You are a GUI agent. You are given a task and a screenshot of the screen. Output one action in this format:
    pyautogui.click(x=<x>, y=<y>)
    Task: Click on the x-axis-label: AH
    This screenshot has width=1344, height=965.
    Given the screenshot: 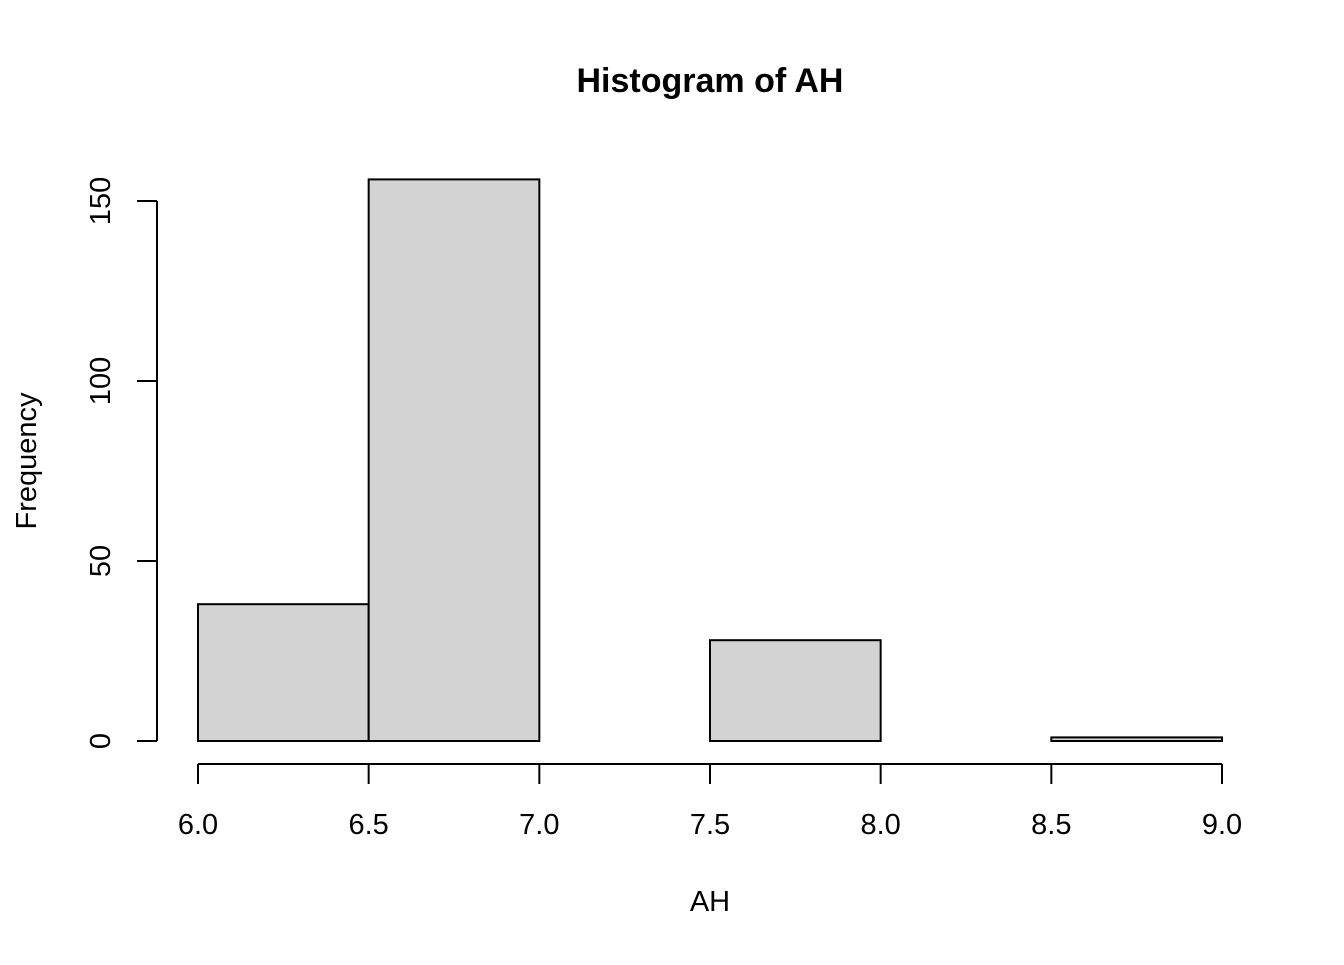 What is the action you would take?
    pyautogui.click(x=710, y=902)
    